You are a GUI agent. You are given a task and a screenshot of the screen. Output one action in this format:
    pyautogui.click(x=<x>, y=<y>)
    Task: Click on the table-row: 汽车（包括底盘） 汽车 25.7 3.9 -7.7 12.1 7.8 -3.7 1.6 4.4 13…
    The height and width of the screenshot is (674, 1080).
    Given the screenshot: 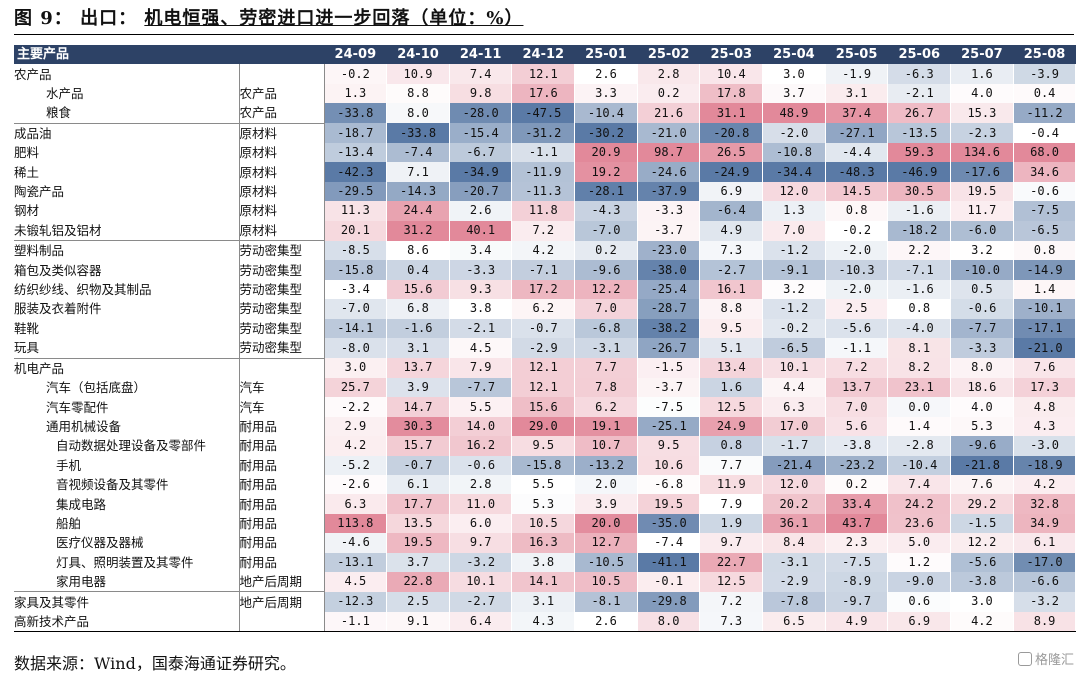 What is the action you would take?
    pyautogui.click(x=545, y=387)
    